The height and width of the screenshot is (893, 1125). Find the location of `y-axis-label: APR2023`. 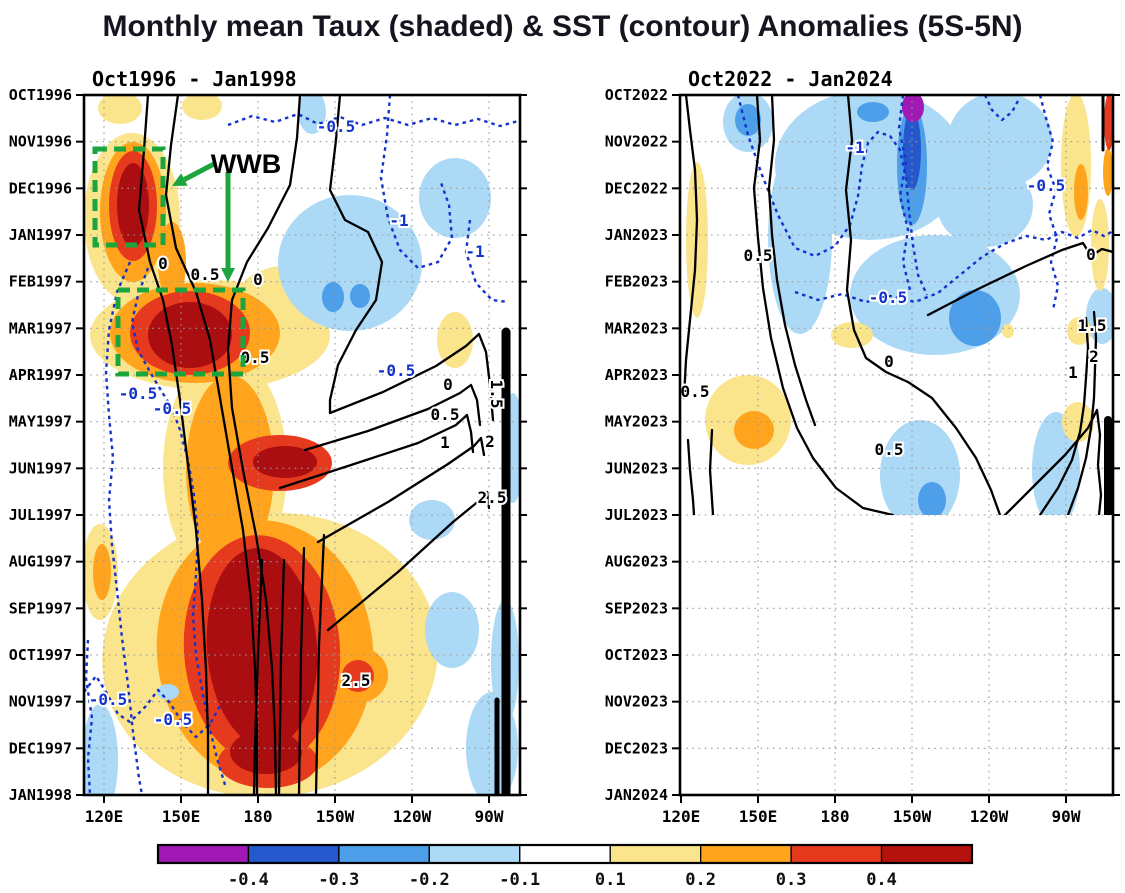

y-axis-label: APR2023 is located at coordinates (636, 375).